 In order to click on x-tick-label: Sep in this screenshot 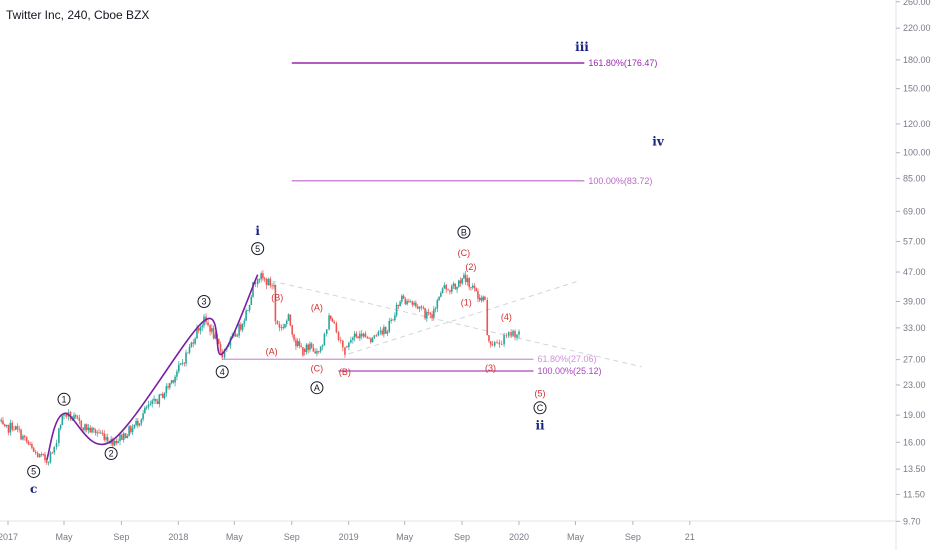, I will do `click(292, 537)`.